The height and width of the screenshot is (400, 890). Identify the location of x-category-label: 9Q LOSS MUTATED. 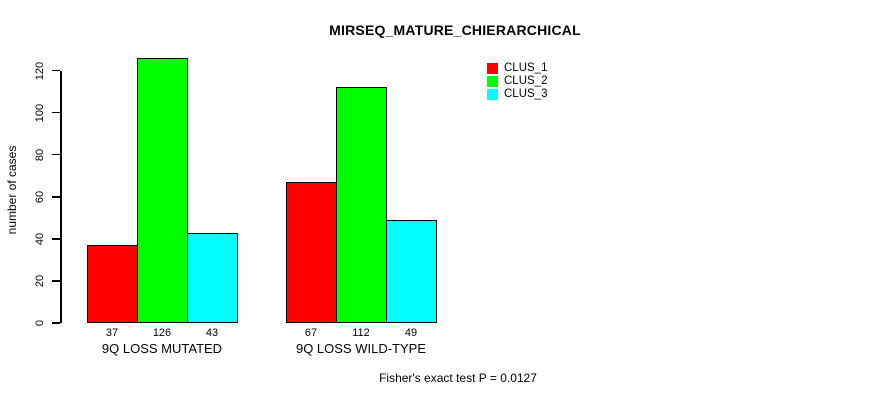
(162, 348).